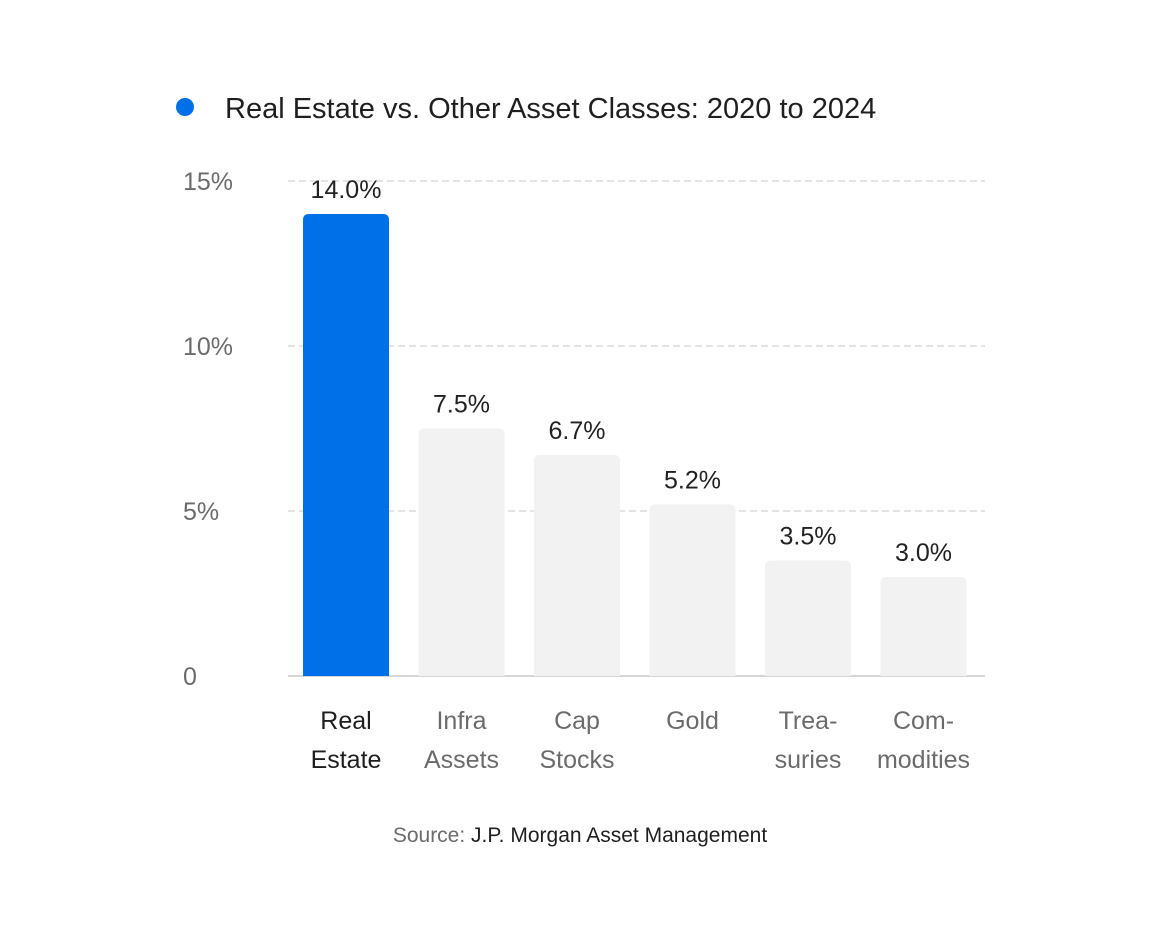 The image size is (1160, 940). What do you see at coordinates (461, 405) in the screenshot?
I see `data-label: 7.5%` at bounding box center [461, 405].